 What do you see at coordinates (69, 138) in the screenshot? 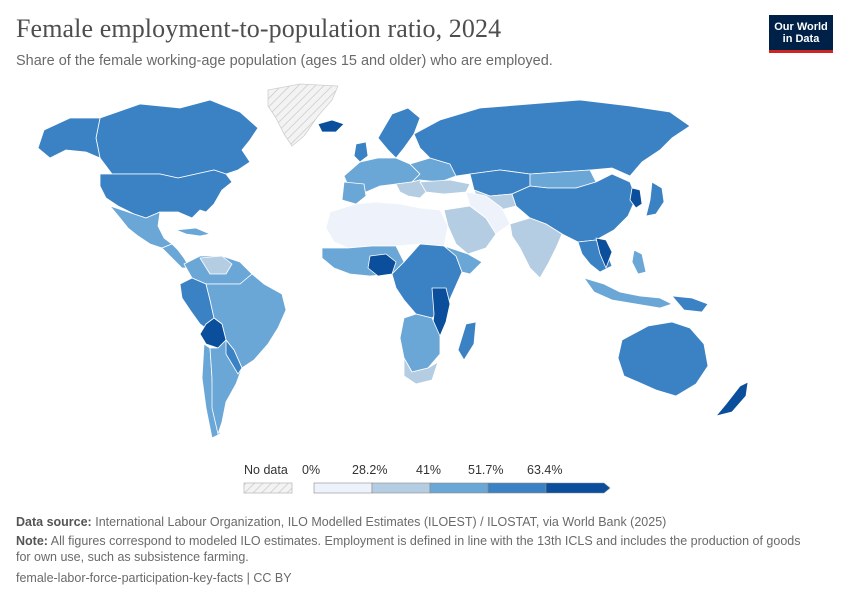
I see `alaska` at bounding box center [69, 138].